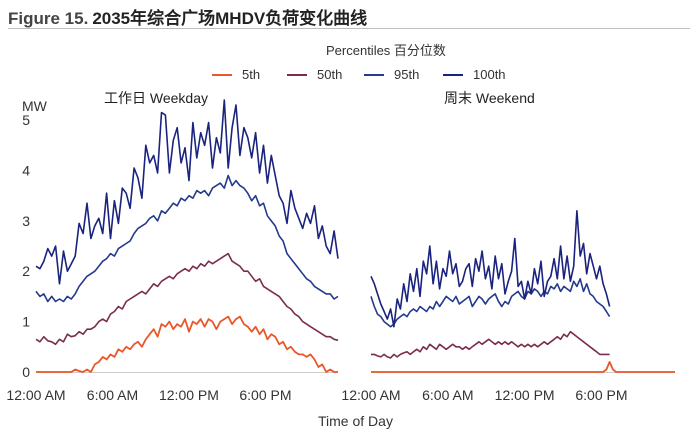 The height and width of the screenshot is (432, 696). What do you see at coordinates (26, 246) in the screenshot?
I see `y-axis: 0 1 2 3 4 5` at bounding box center [26, 246].